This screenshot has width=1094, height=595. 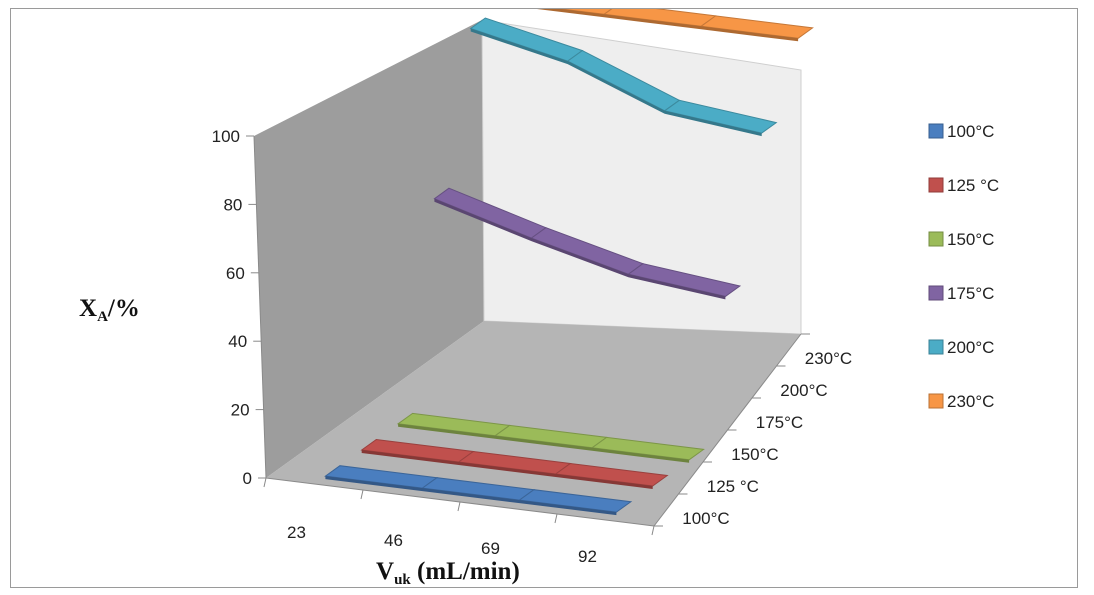 What do you see at coordinates (235, 273) in the screenshot?
I see `y-tick-label: 60` at bounding box center [235, 273].